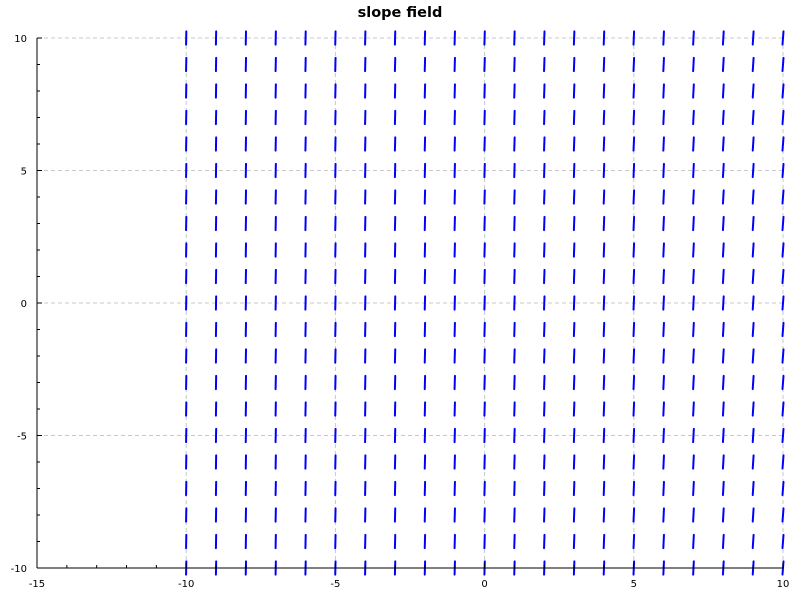  I want to click on y-tick-label: -5, so click(22, 437).